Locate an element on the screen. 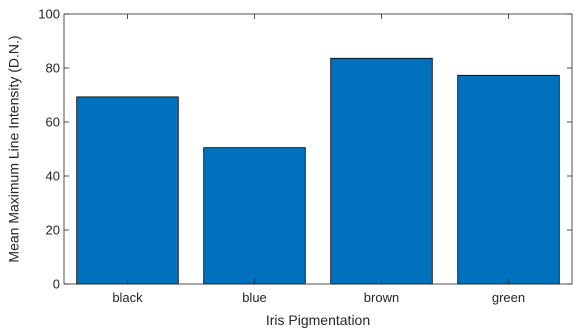 The width and height of the screenshot is (584, 331). bar-blue is located at coordinates (254, 216).